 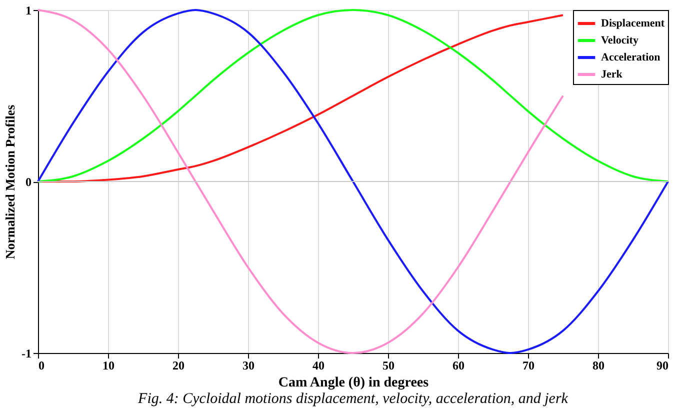 I want to click on x-tick-label: 70, so click(x=528, y=365).